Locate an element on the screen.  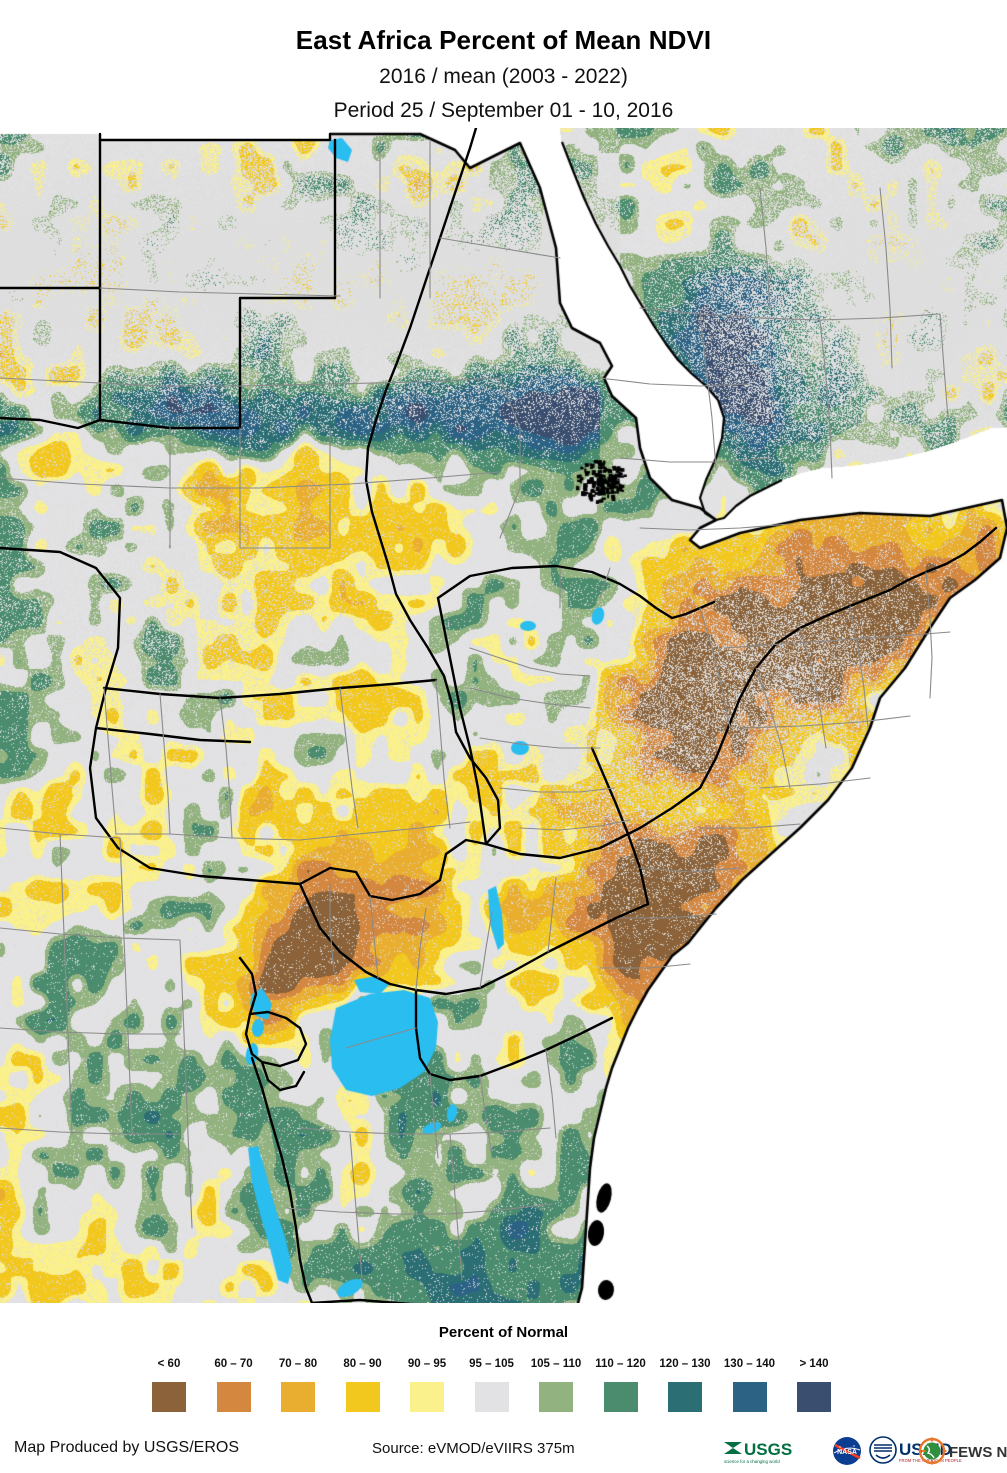
legend-item-label: 130 – 140 is located at coordinates (749, 1364).